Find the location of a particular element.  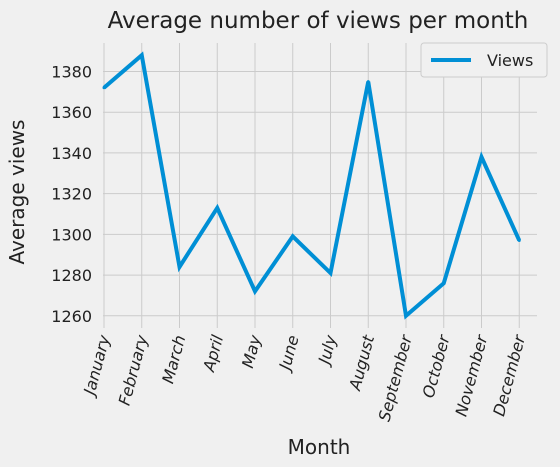

x-tick-label: December is located at coordinates (509, 375).